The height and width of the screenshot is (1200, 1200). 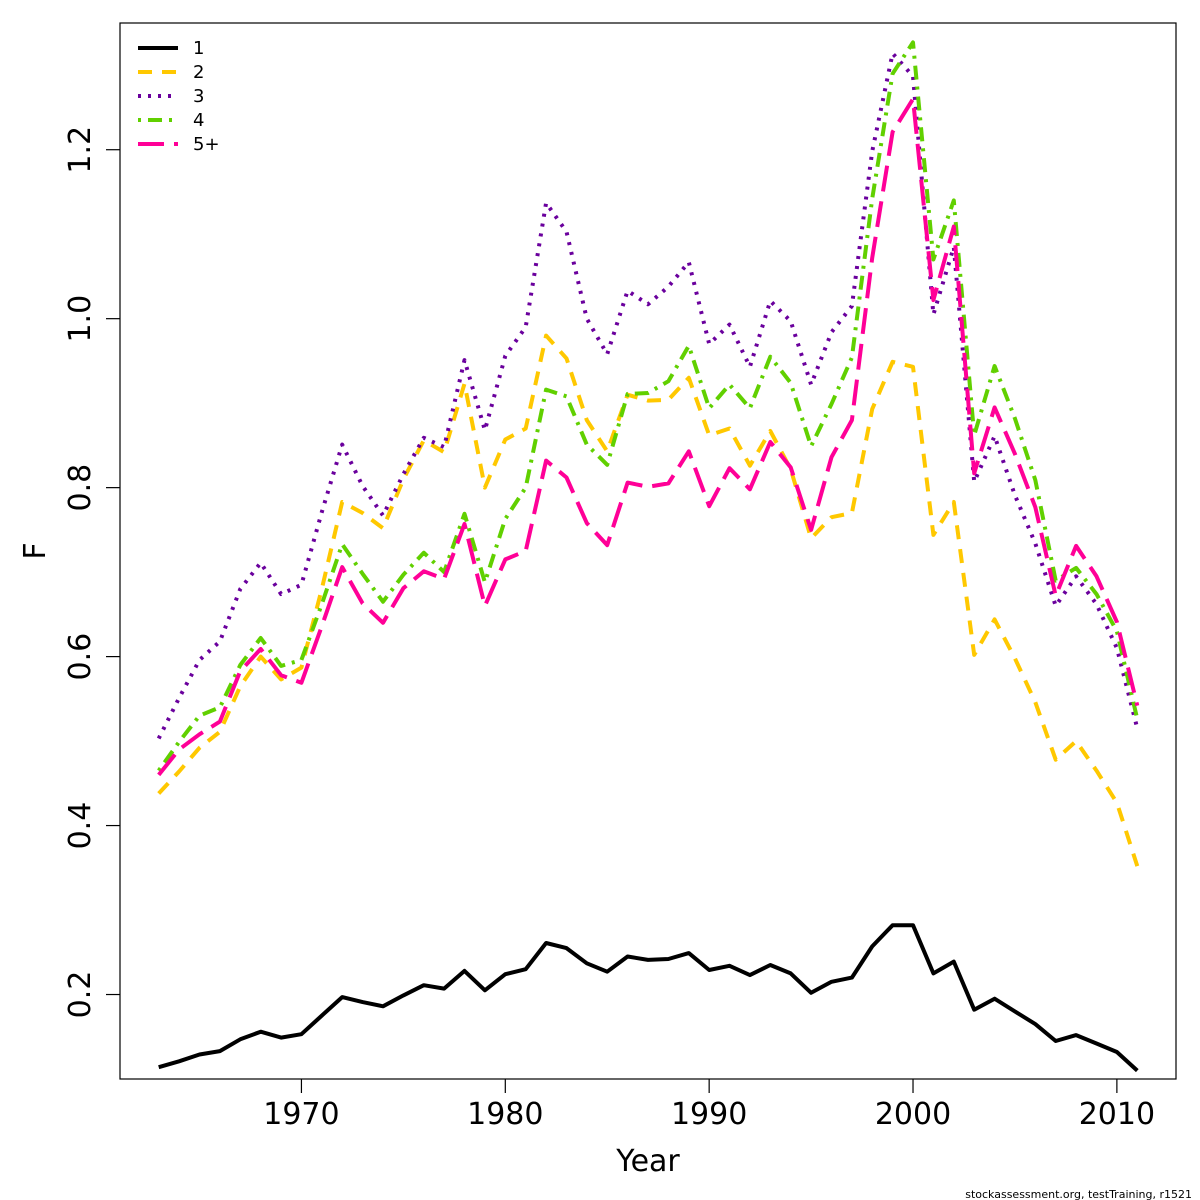 What do you see at coordinates (80, 995) in the screenshot?
I see `y-tick-label: 0.2` at bounding box center [80, 995].